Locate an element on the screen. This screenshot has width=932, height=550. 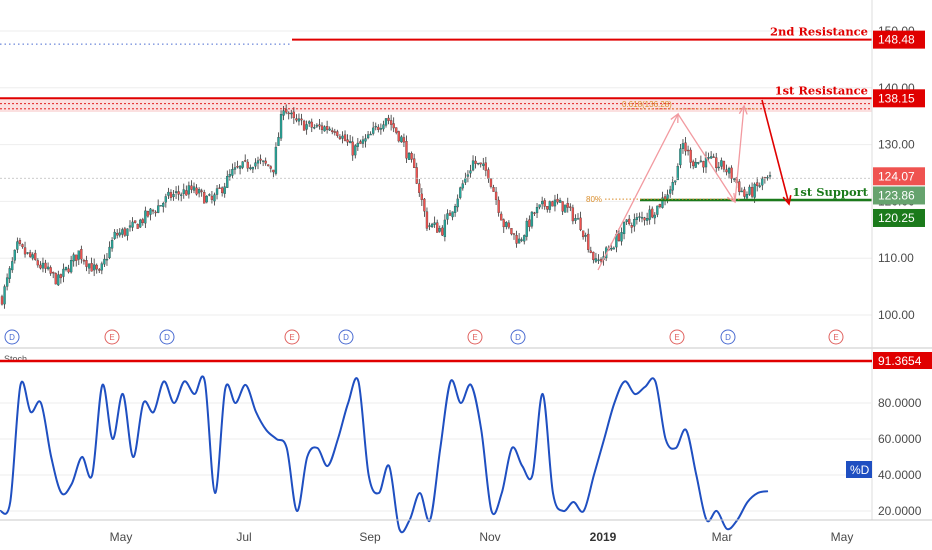
first-resistance-label: 1st Resistance is located at coordinates (821, 90).